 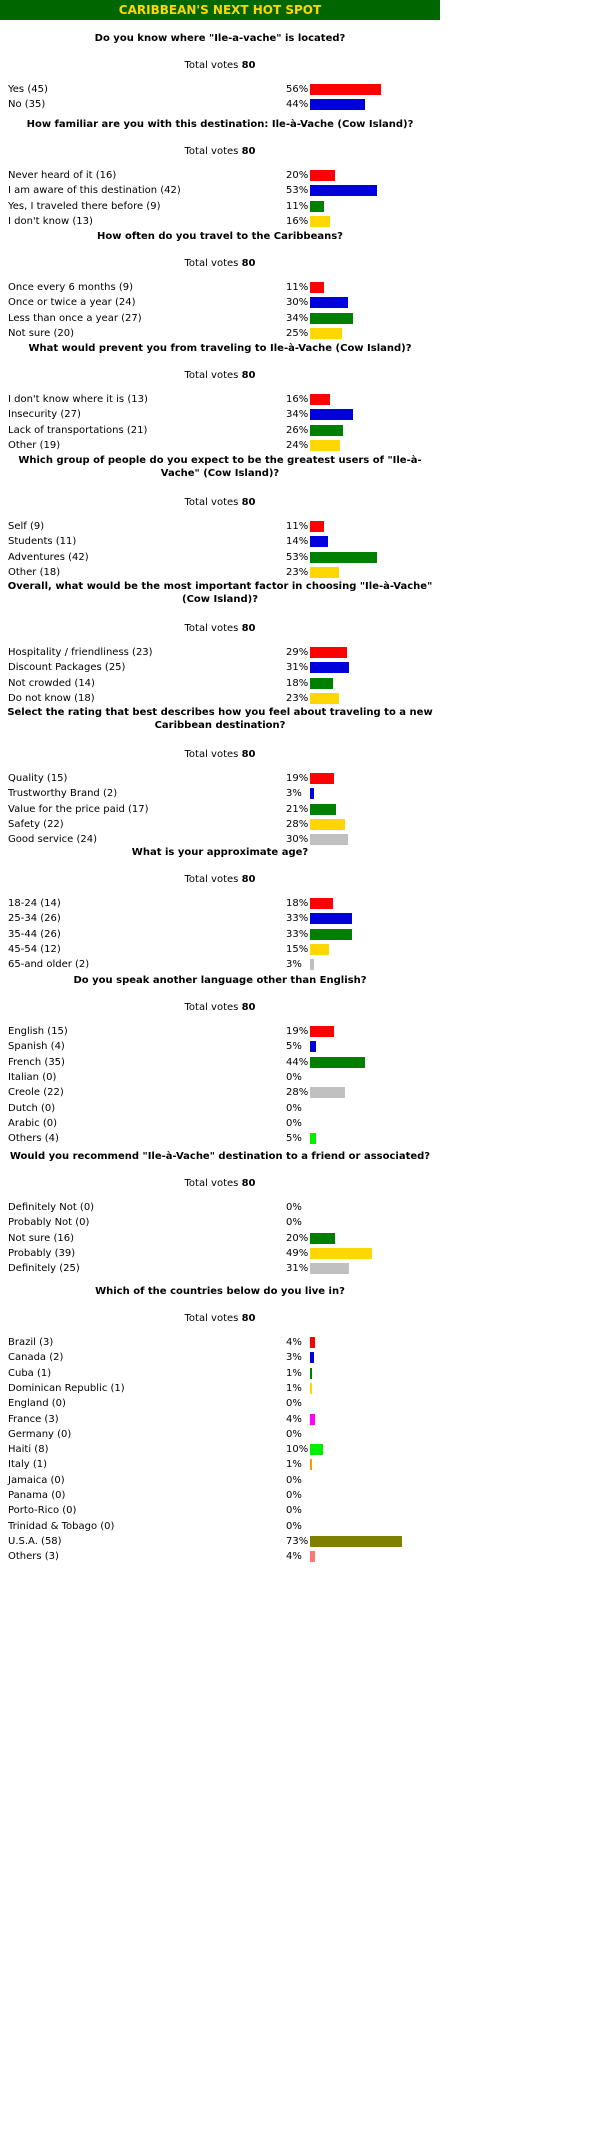 What do you see at coordinates (220, 1268) in the screenshot?
I see `poll-option-row: Definitely (25) 31%` at bounding box center [220, 1268].